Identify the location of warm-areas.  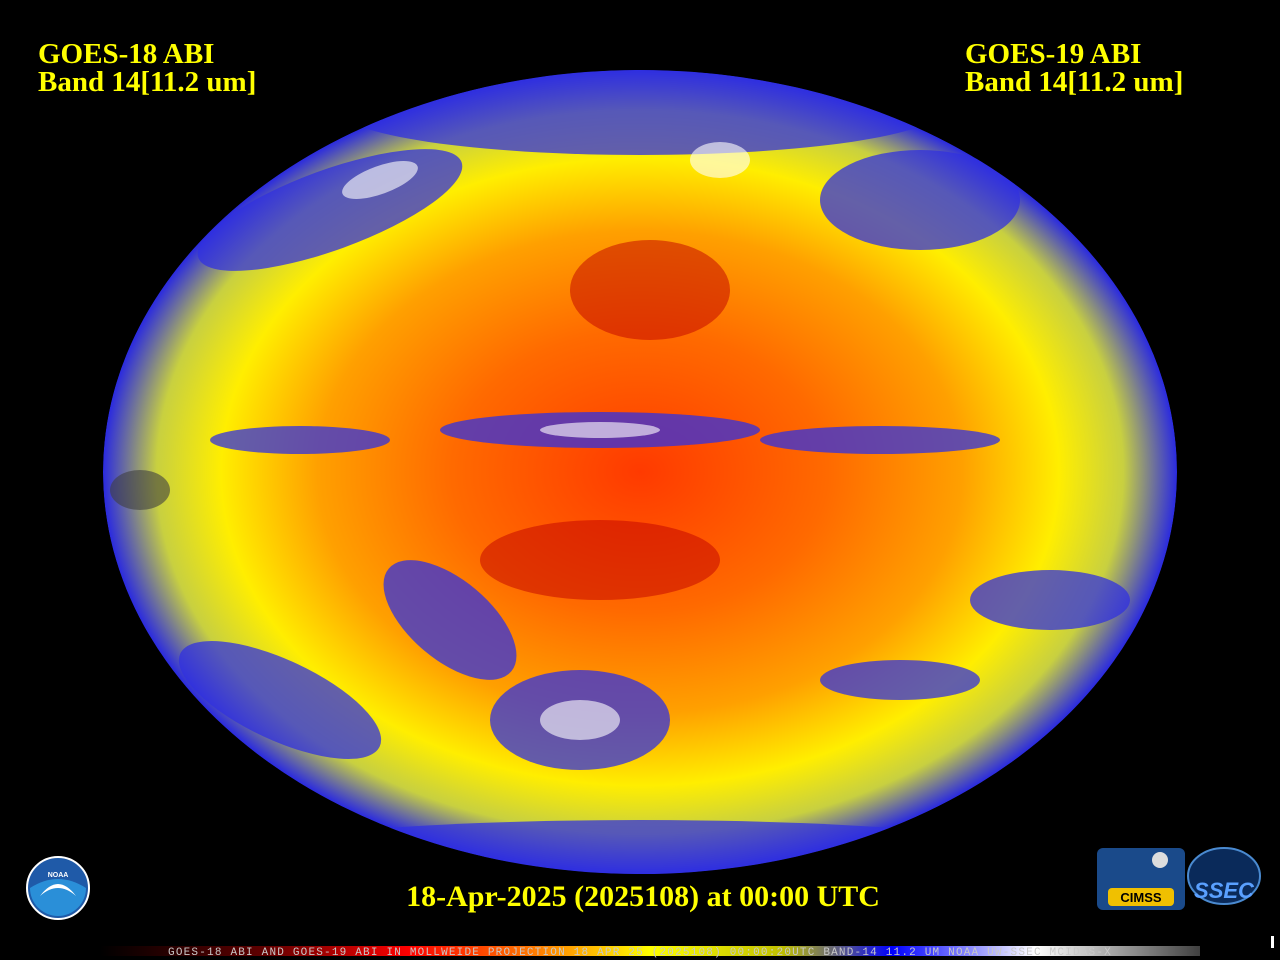
(605, 420).